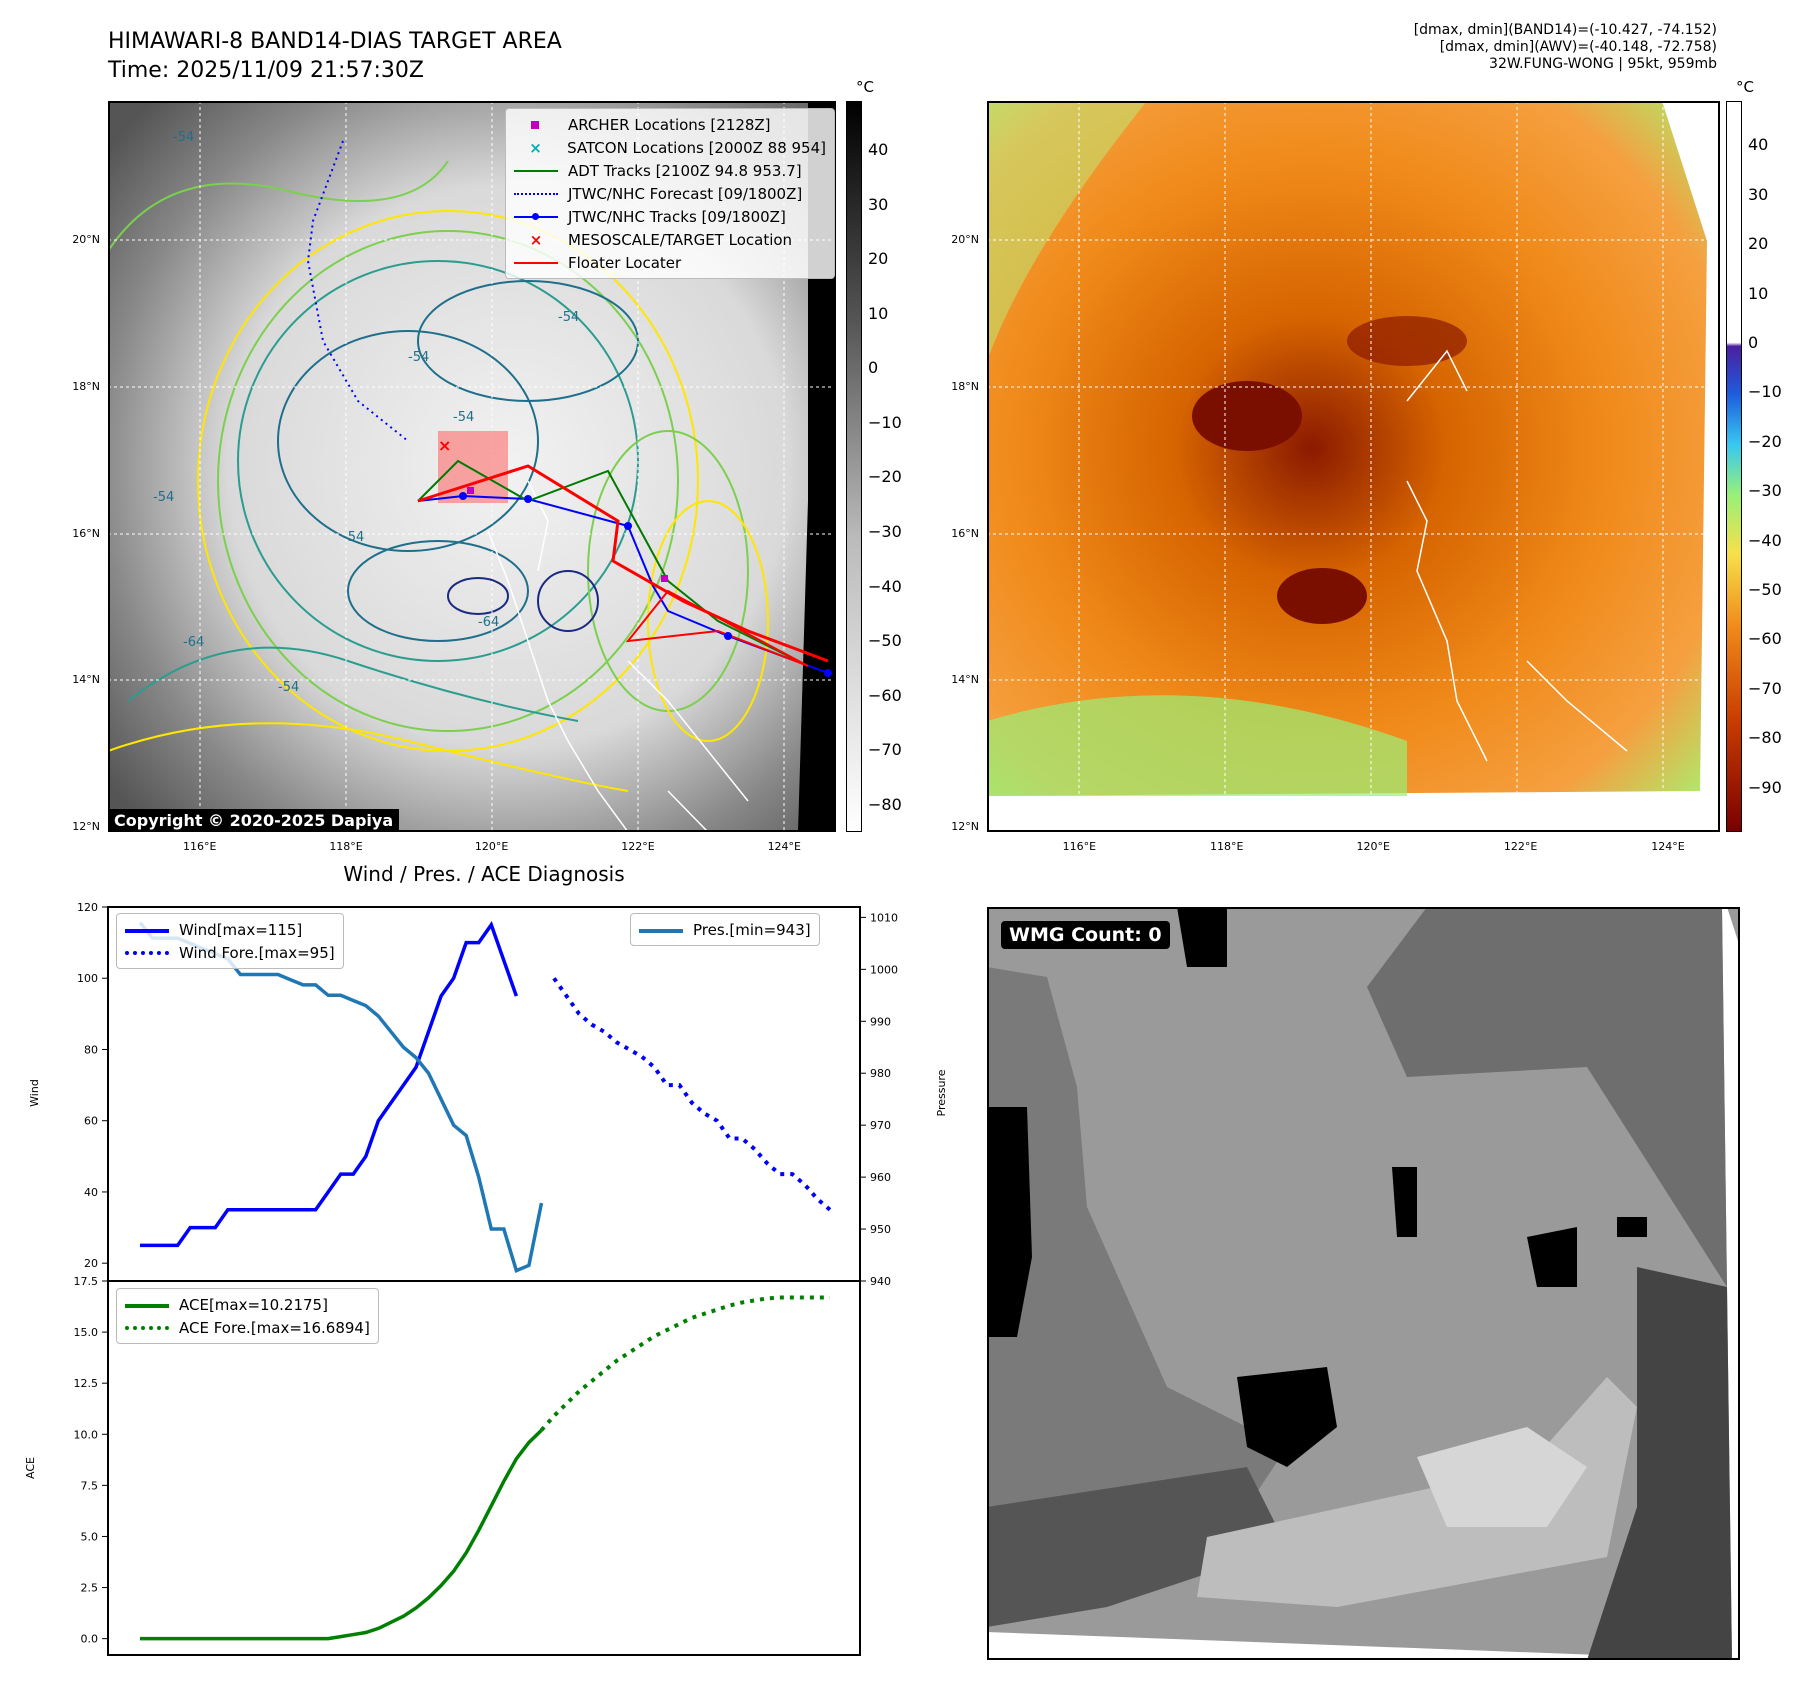 The image size is (1801, 1690). What do you see at coordinates (865, 87) in the screenshot?
I see `ir-colorbar-unit: °C` at bounding box center [865, 87].